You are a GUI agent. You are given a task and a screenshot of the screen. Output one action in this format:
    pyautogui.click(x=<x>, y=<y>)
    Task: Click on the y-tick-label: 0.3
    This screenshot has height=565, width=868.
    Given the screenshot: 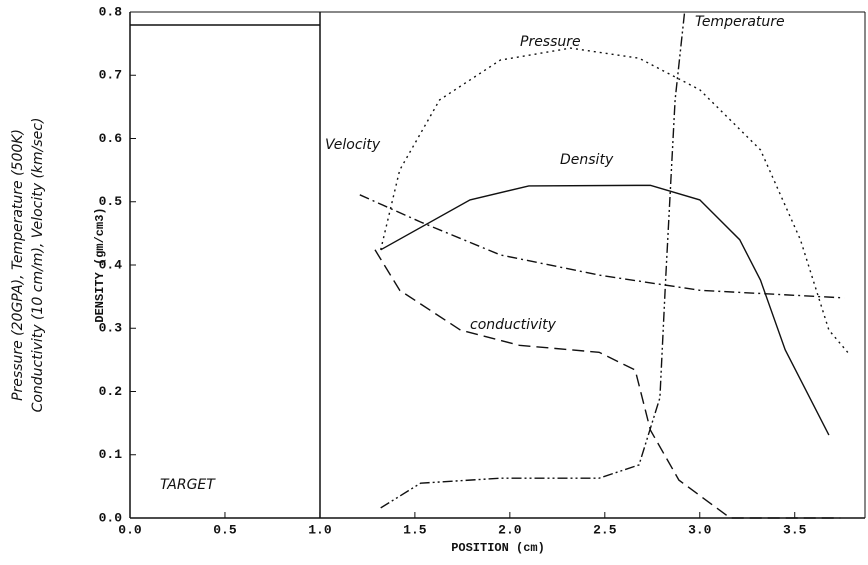 What is the action you would take?
    pyautogui.click(x=111, y=328)
    